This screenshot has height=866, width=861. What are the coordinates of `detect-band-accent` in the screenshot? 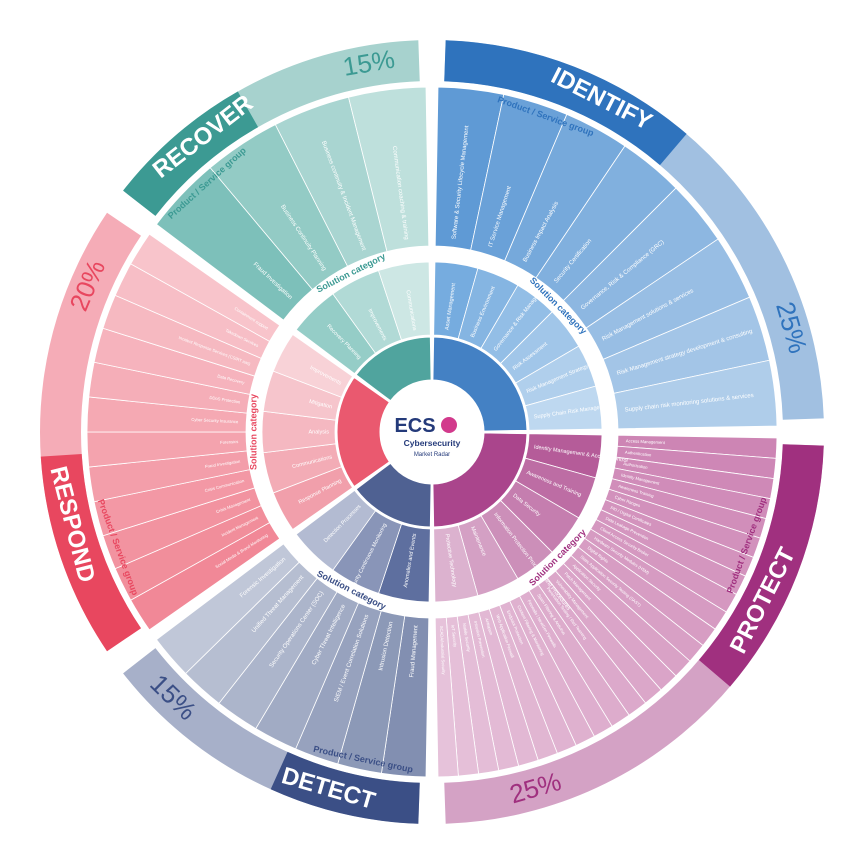 It's located at (345, 787).